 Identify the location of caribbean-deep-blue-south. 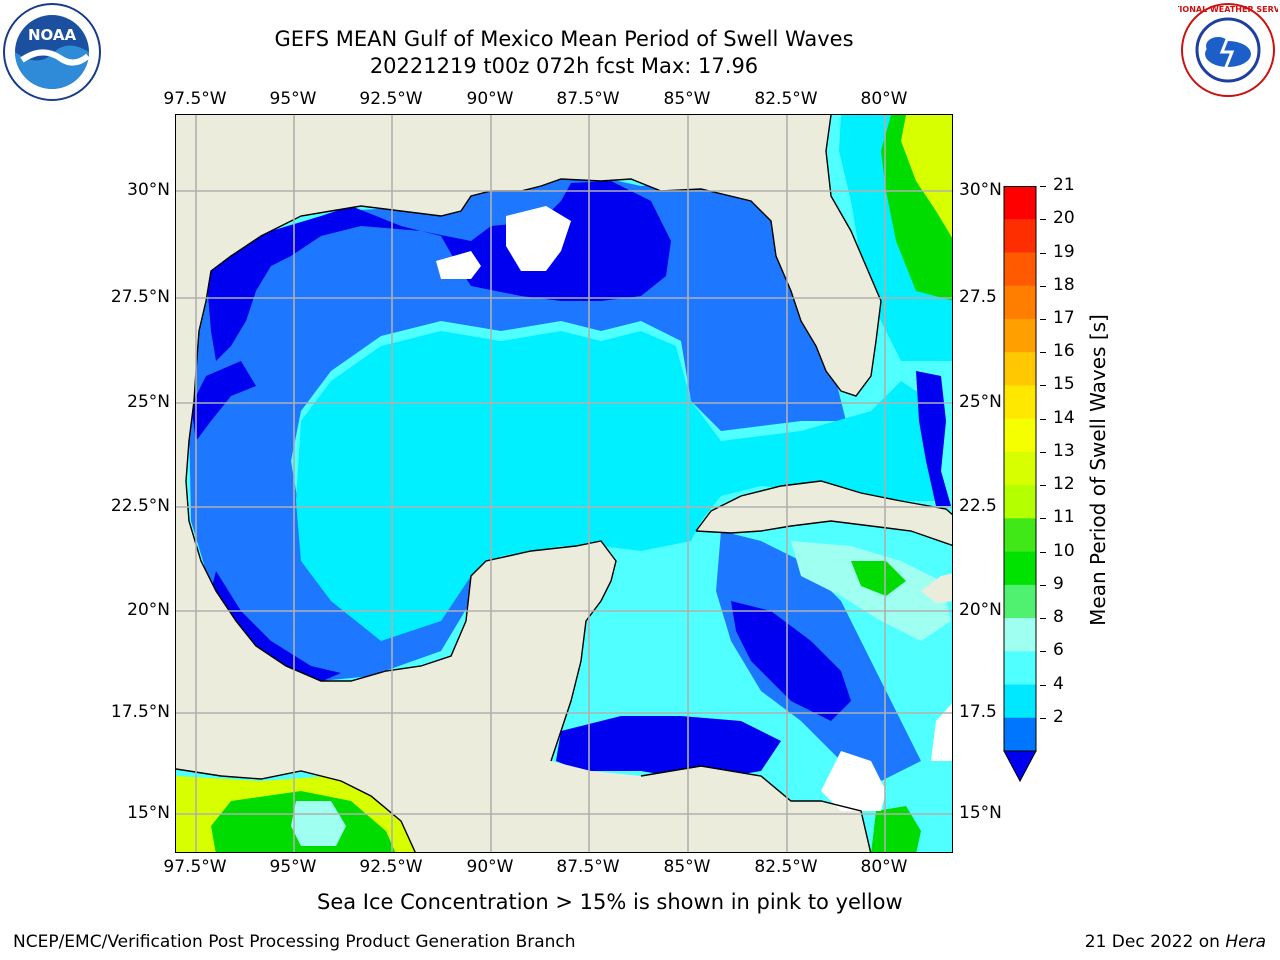
(668, 748).